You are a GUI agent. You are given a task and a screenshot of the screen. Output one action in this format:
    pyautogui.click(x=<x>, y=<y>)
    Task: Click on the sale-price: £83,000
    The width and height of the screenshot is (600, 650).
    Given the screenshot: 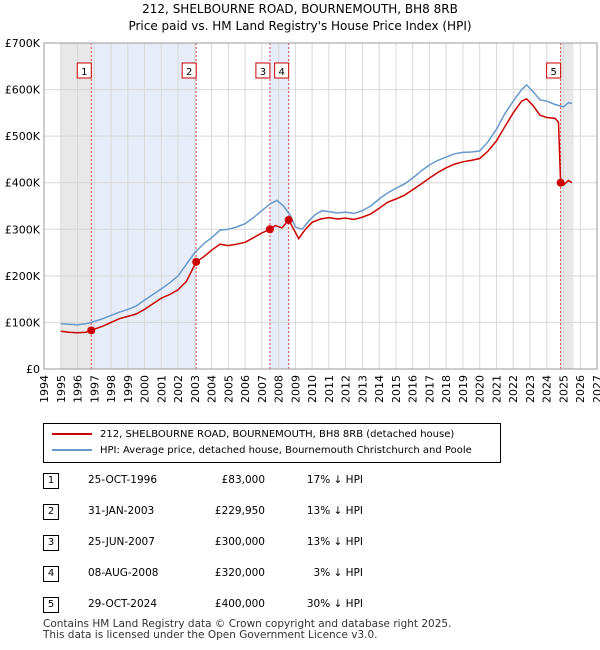 What is the action you would take?
    pyautogui.click(x=243, y=480)
    